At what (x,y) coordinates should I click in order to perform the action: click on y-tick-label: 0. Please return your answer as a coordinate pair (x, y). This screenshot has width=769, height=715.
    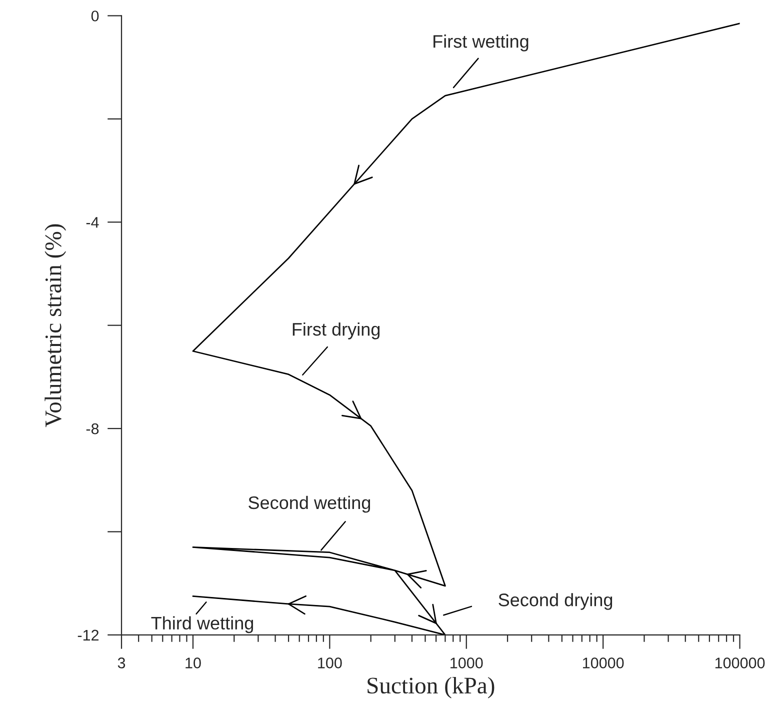
    Looking at the image, I should click on (95, 16).